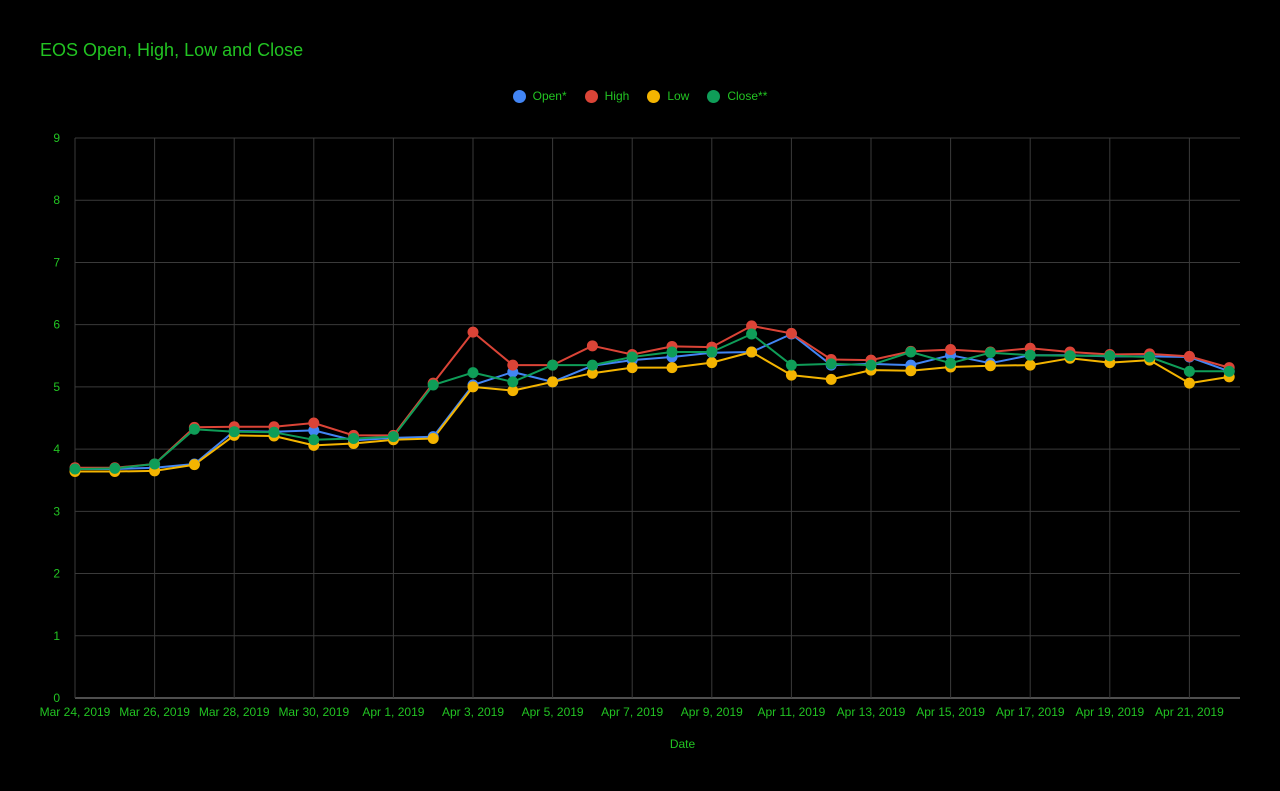 The height and width of the screenshot is (791, 1280). What do you see at coordinates (519, 96) in the screenshot?
I see `legend-marker-open` at bounding box center [519, 96].